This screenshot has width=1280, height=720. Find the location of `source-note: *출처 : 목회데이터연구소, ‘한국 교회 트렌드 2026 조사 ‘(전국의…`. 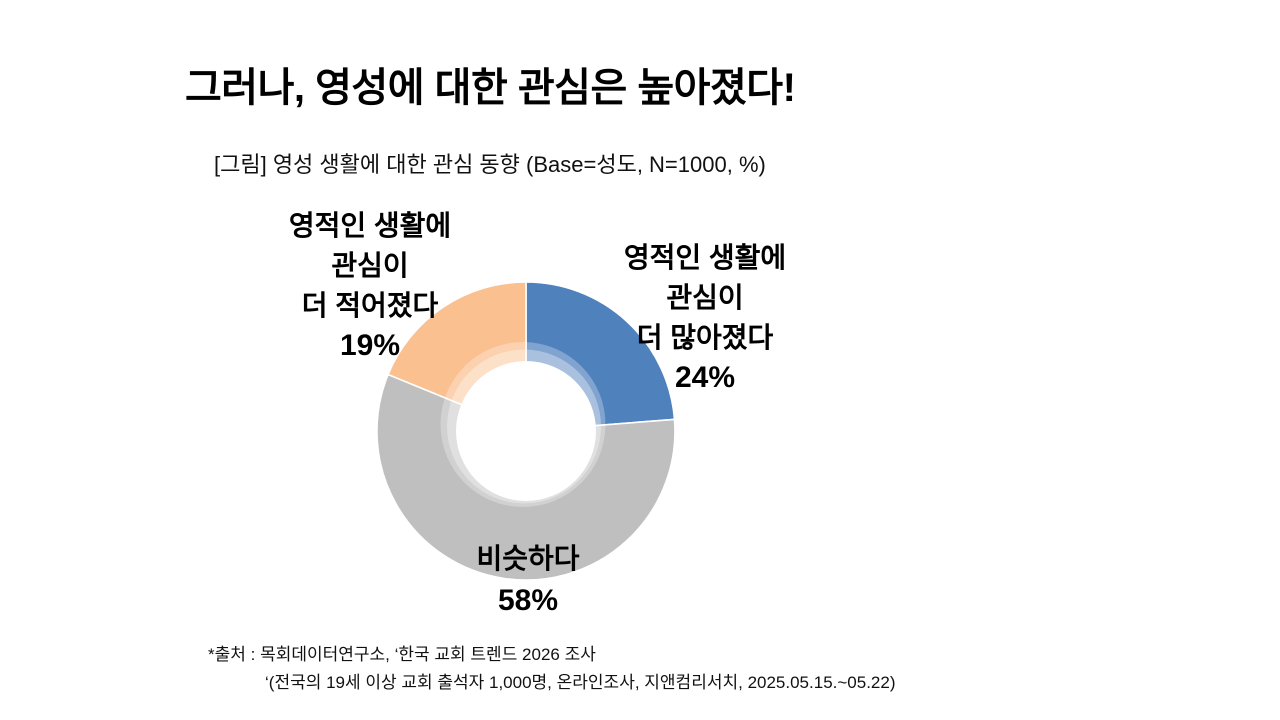

source-note: *출처 : 목회데이터연구소, ‘한국 교회 트렌드 2026 조사 ‘(전국의… is located at coordinates (552, 669).